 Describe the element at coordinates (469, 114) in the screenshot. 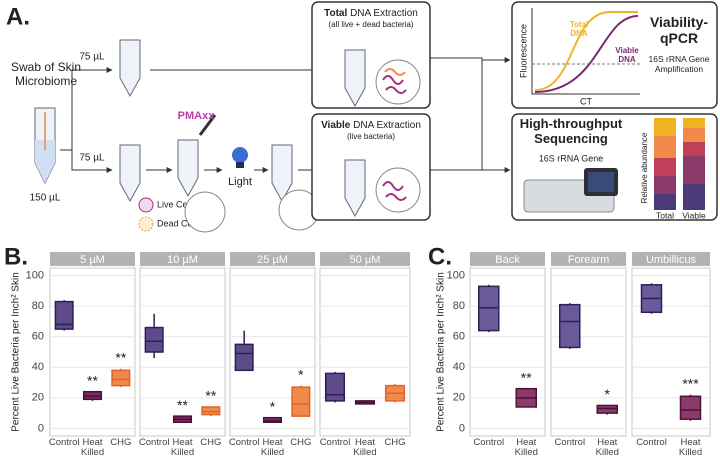

I see `connector` at that location.